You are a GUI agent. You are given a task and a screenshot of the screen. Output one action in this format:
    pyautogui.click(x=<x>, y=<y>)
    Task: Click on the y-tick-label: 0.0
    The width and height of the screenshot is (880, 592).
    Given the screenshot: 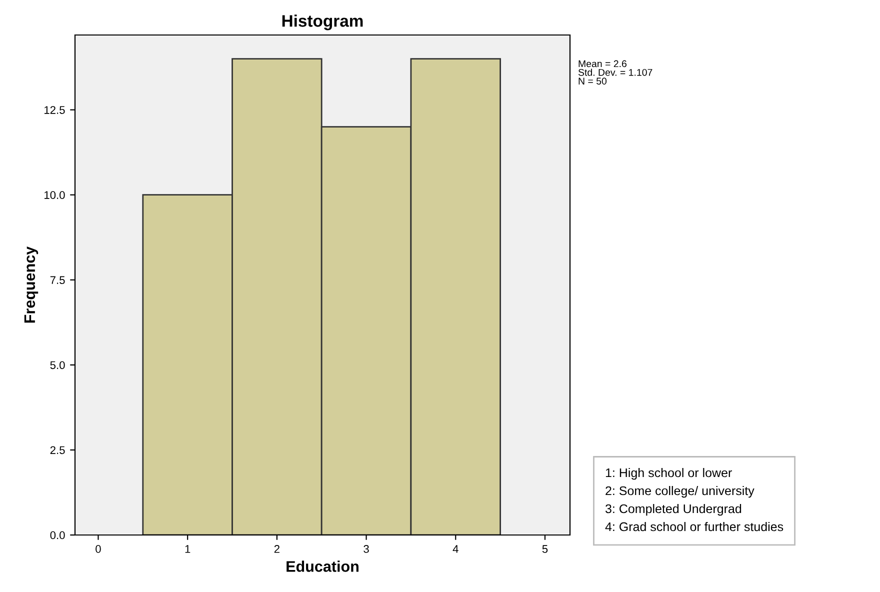 What is the action you would take?
    pyautogui.click(x=57, y=535)
    